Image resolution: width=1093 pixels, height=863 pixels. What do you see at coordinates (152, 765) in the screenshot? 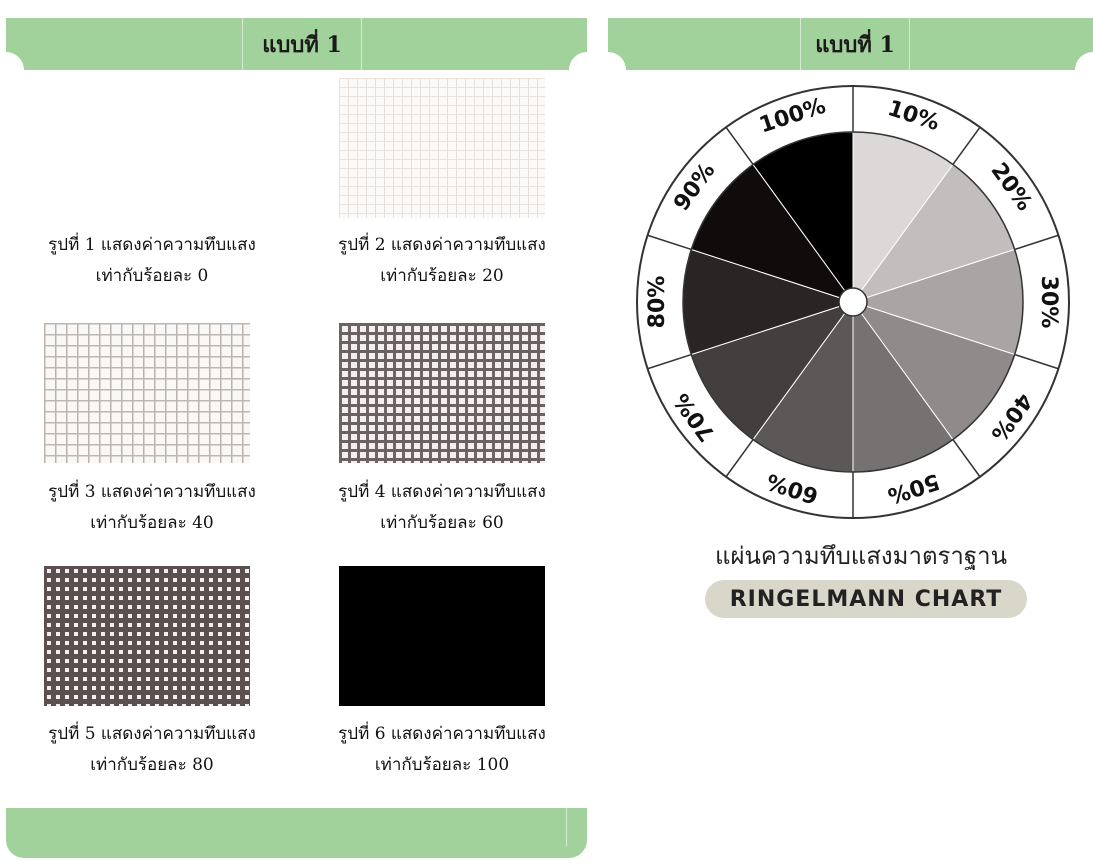
I see `figure-5-caption-line2: เท่ากับร้อยละ 80` at bounding box center [152, 765].